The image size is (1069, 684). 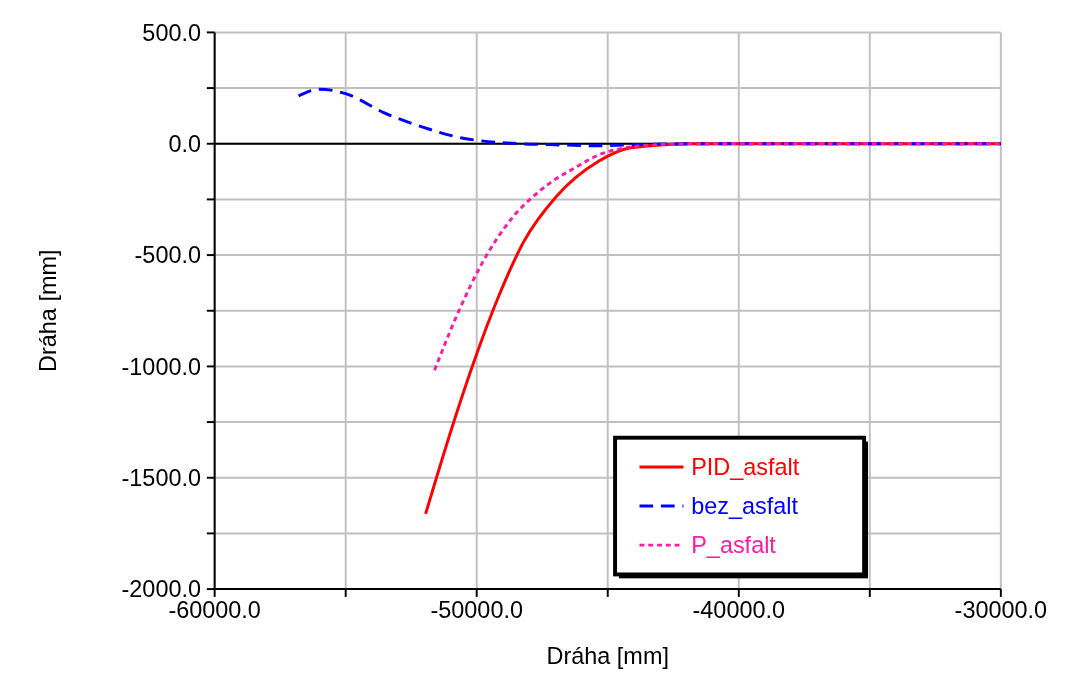 What do you see at coordinates (734, 545) in the screenshot?
I see `legend-label: P_asfalt` at bounding box center [734, 545].